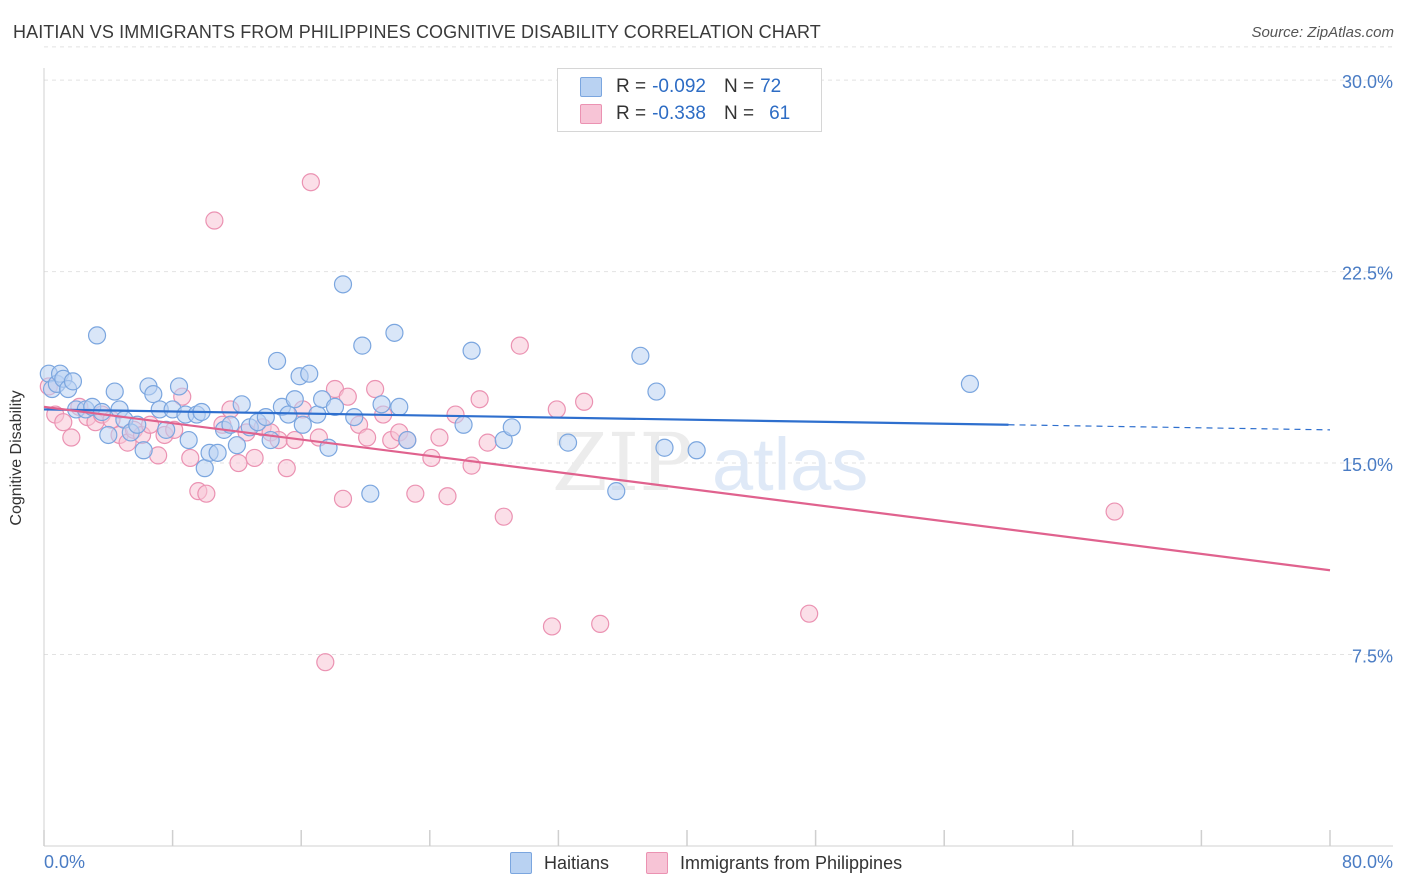  What do you see at coordinates (1169, 427) in the screenshot?
I see `trendline-haitians-extension` at bounding box center [1169, 427].